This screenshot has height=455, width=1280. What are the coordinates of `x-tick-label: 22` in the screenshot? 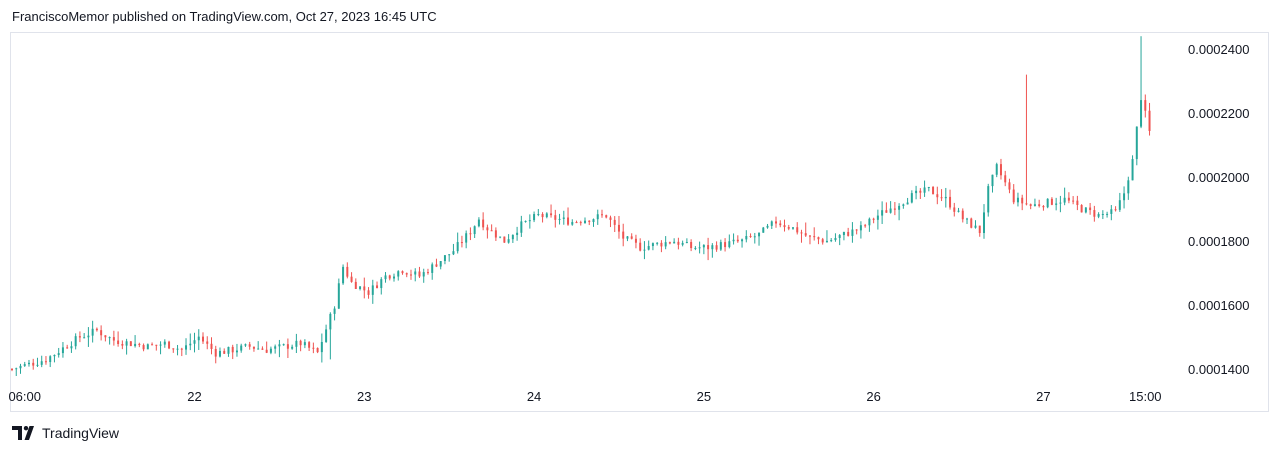 It's located at (194, 396).